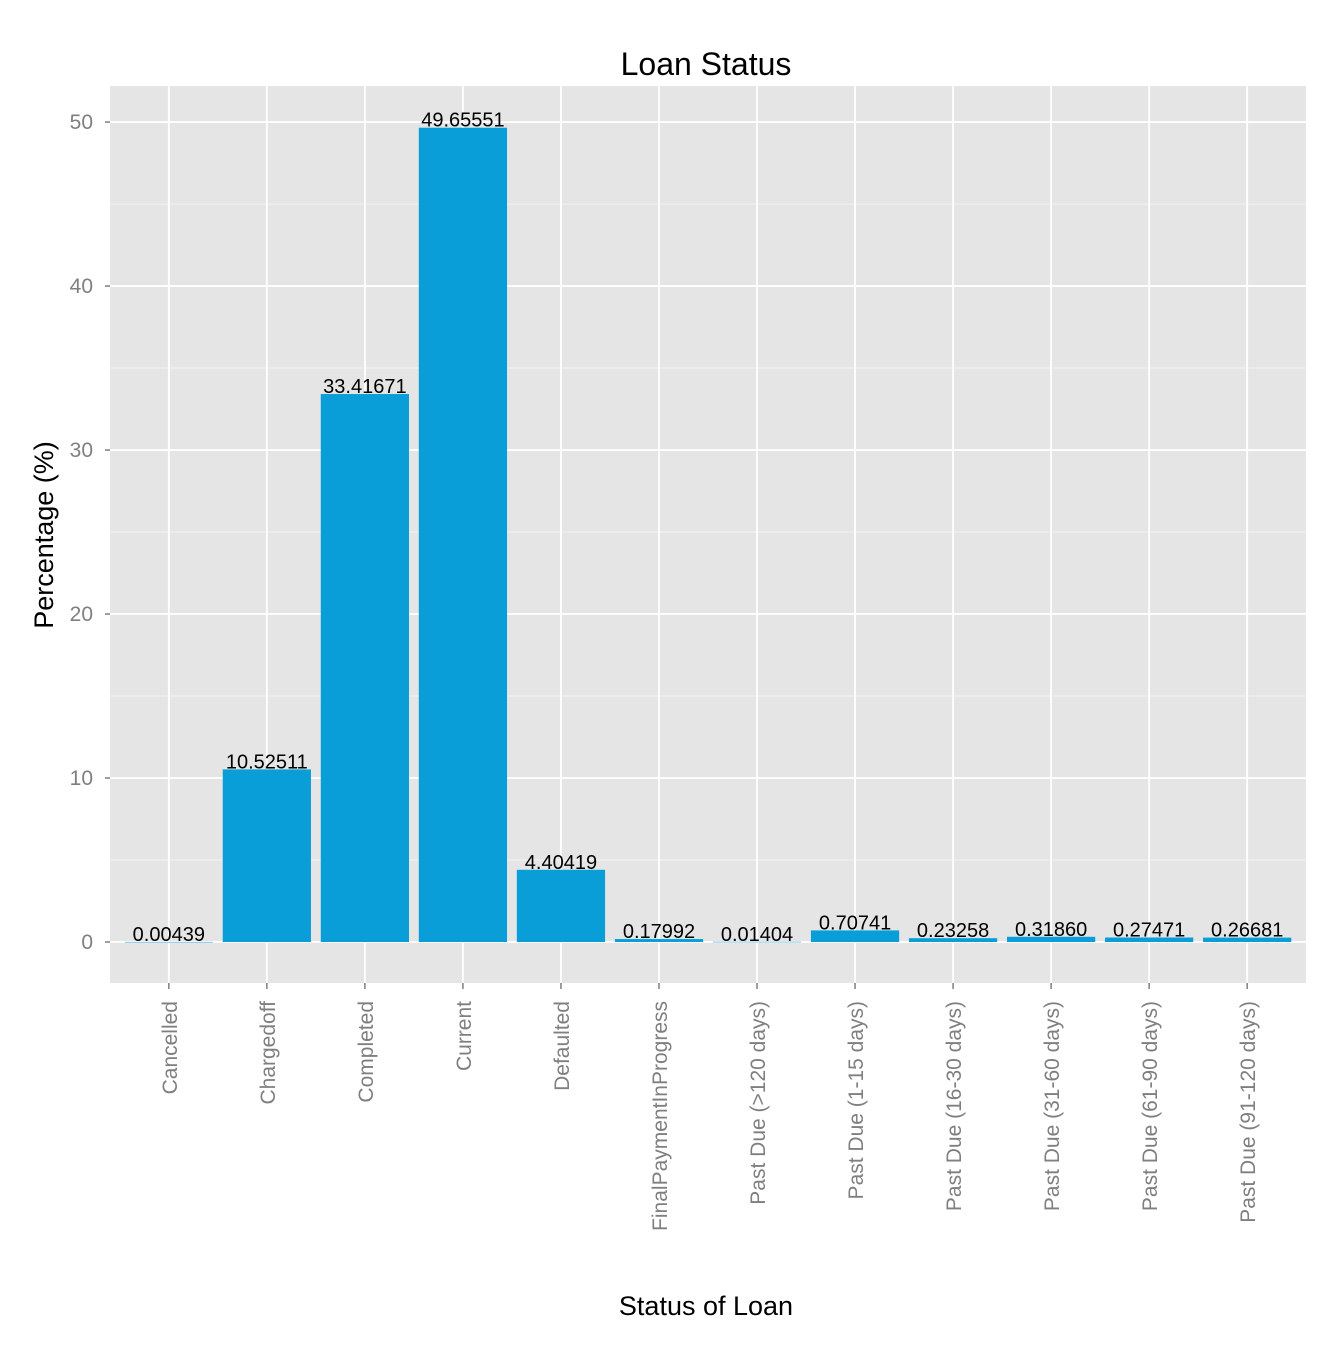 The height and width of the screenshot is (1349, 1344). Describe the element at coordinates (81, 450) in the screenshot. I see `y-tick-label: 30` at that location.